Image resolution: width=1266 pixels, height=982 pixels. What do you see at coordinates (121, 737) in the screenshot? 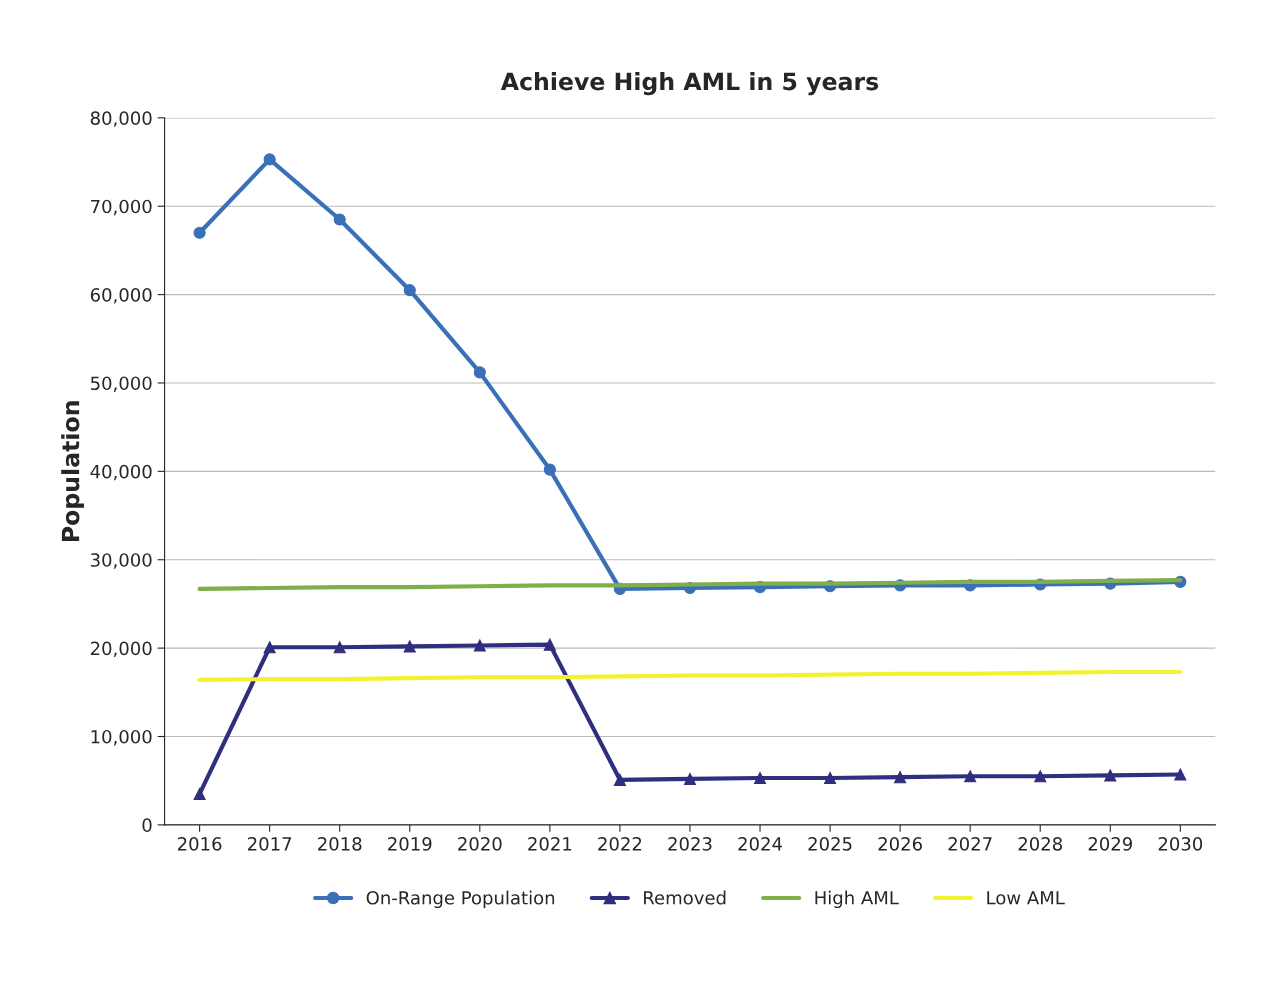
I see `y-tick-label: 10,000` at bounding box center [121, 737].